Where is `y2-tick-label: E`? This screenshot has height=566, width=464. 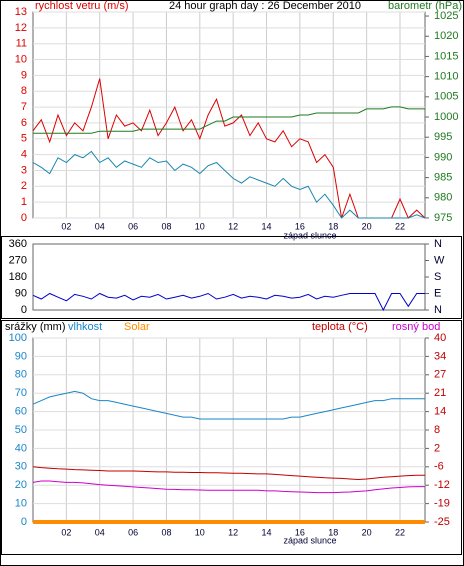 y2-tick-label: E is located at coordinates (437, 293).